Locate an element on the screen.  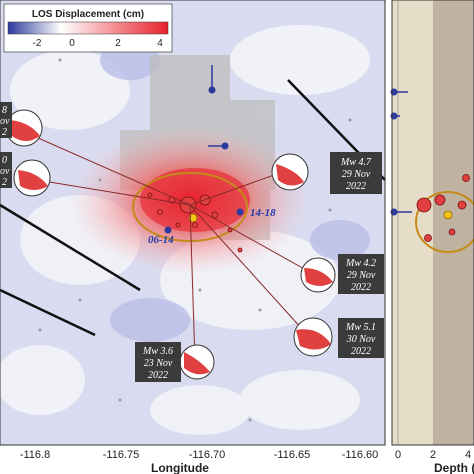
swarm-label-06-14: 06-14 is located at coordinates (161, 240).